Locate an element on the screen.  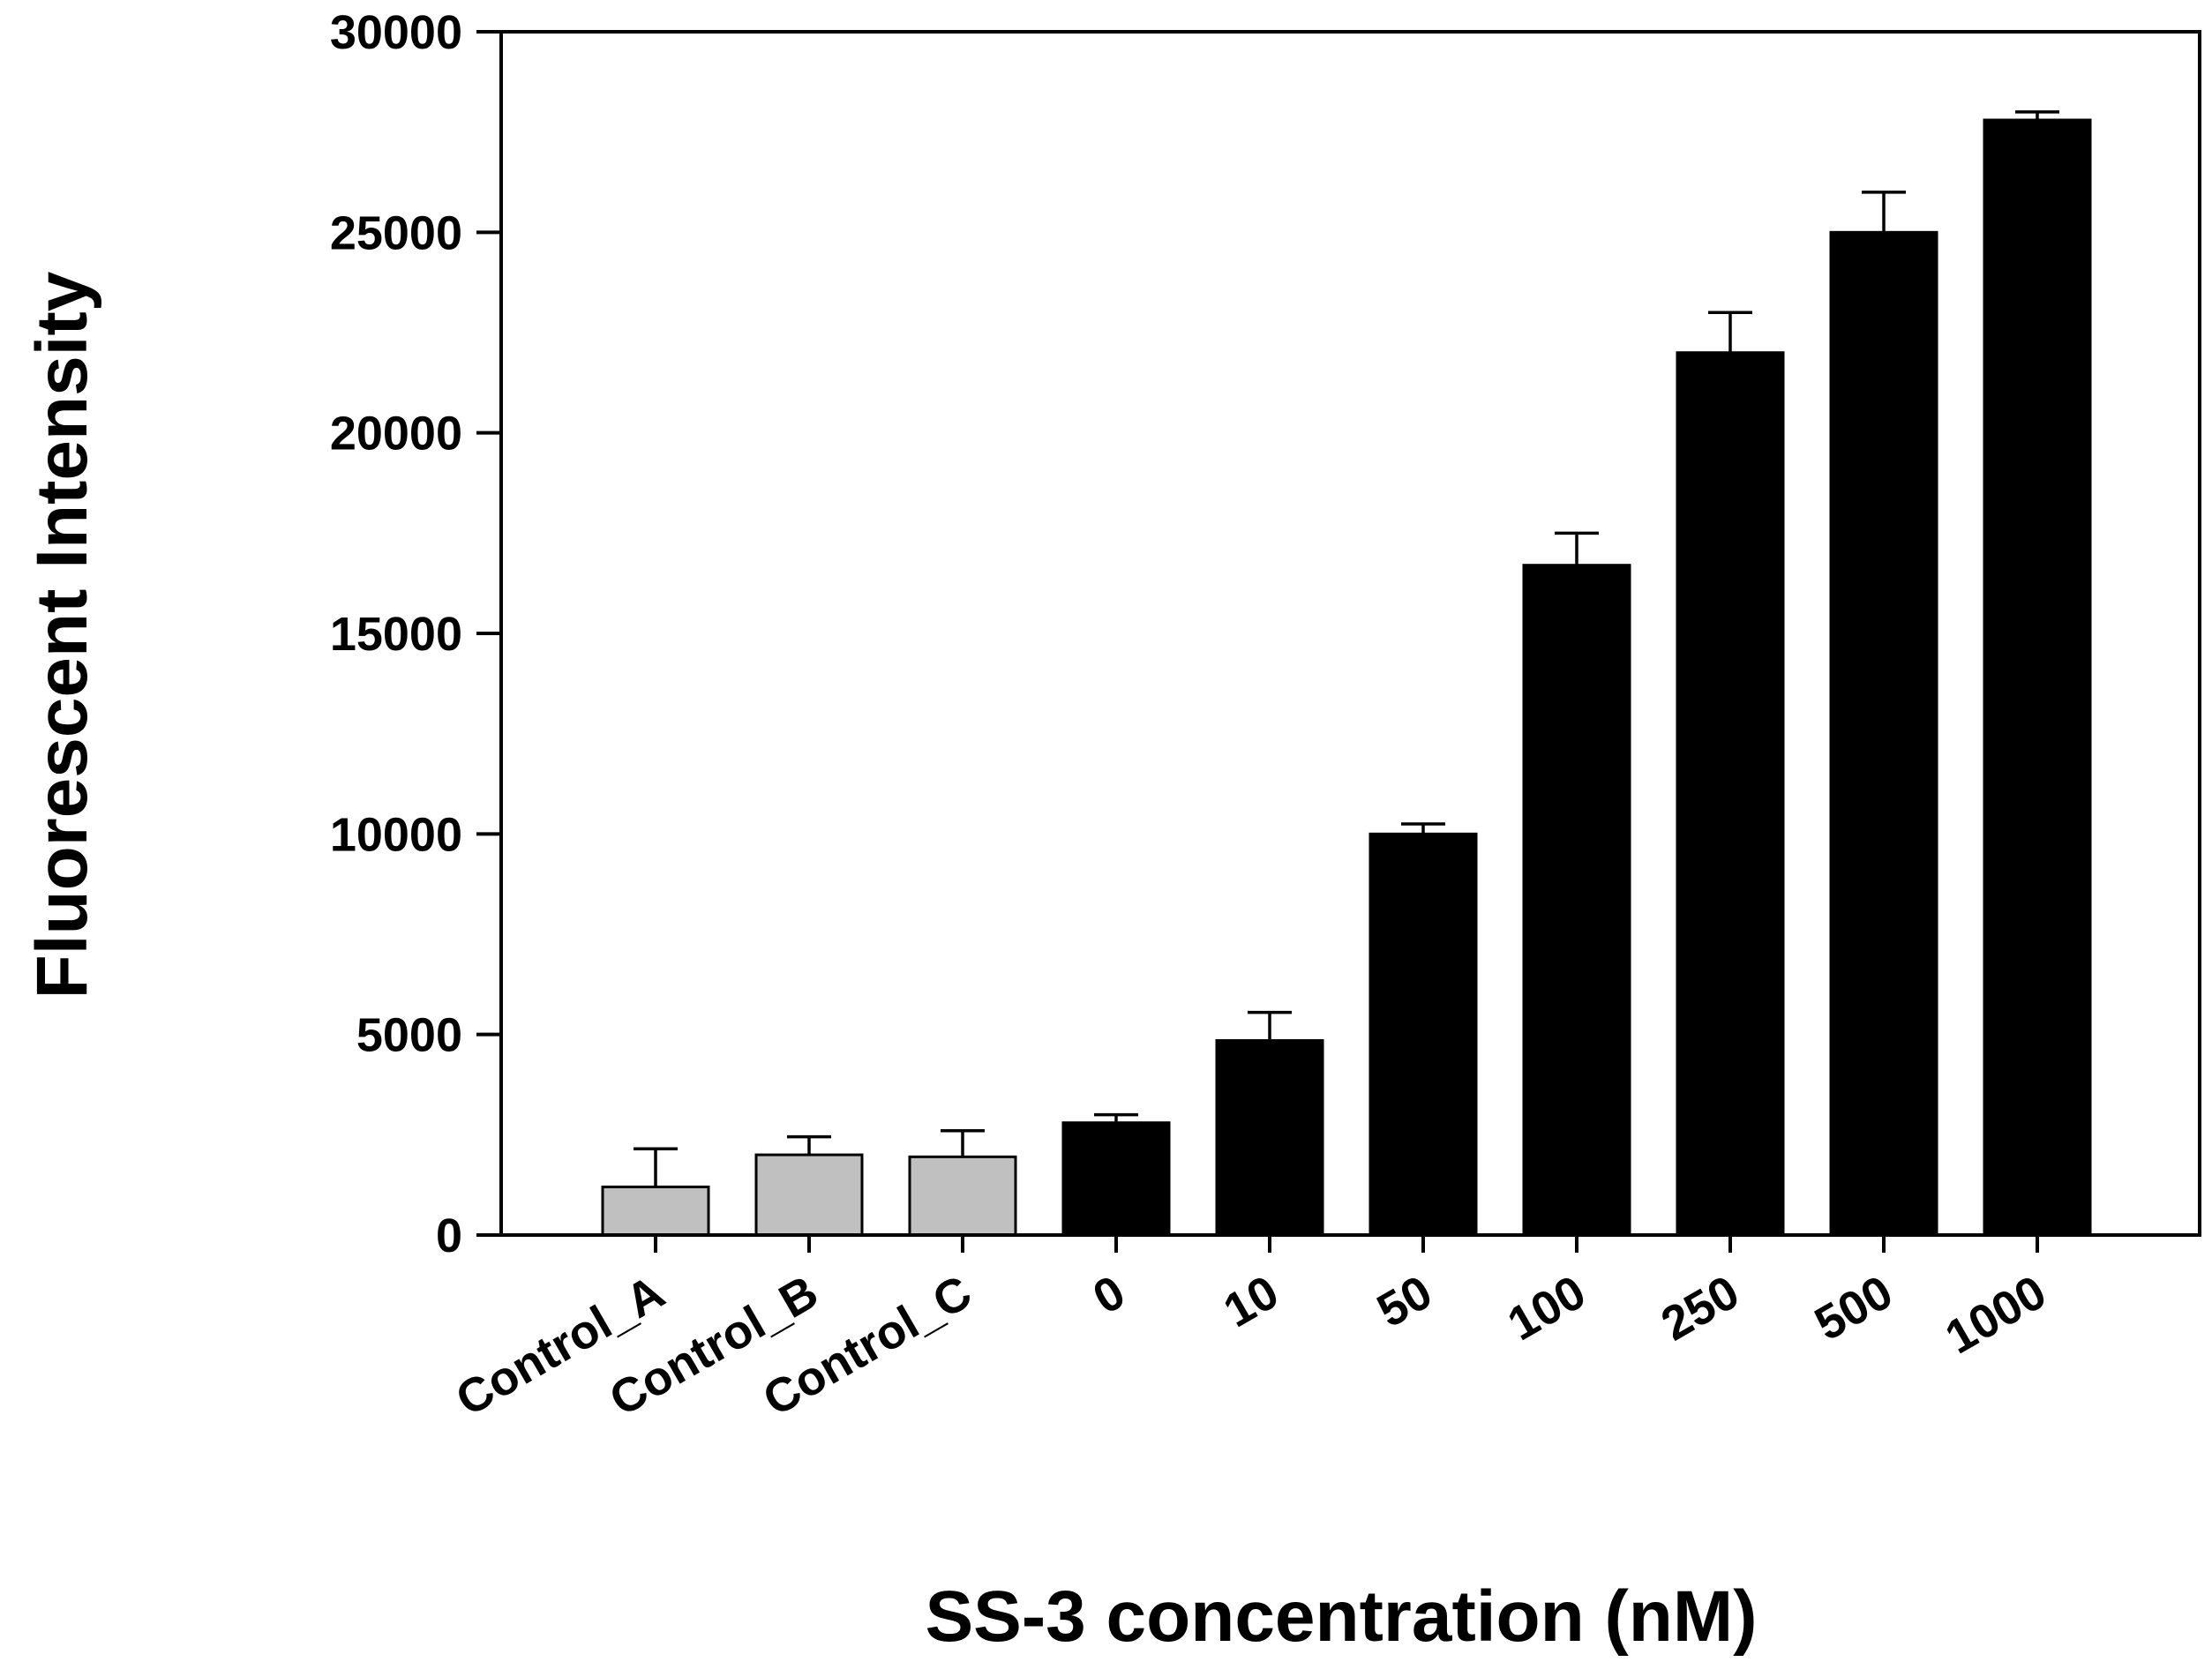
x-axis-title: SS-3 concentration (nM) is located at coordinates (1341, 1616).